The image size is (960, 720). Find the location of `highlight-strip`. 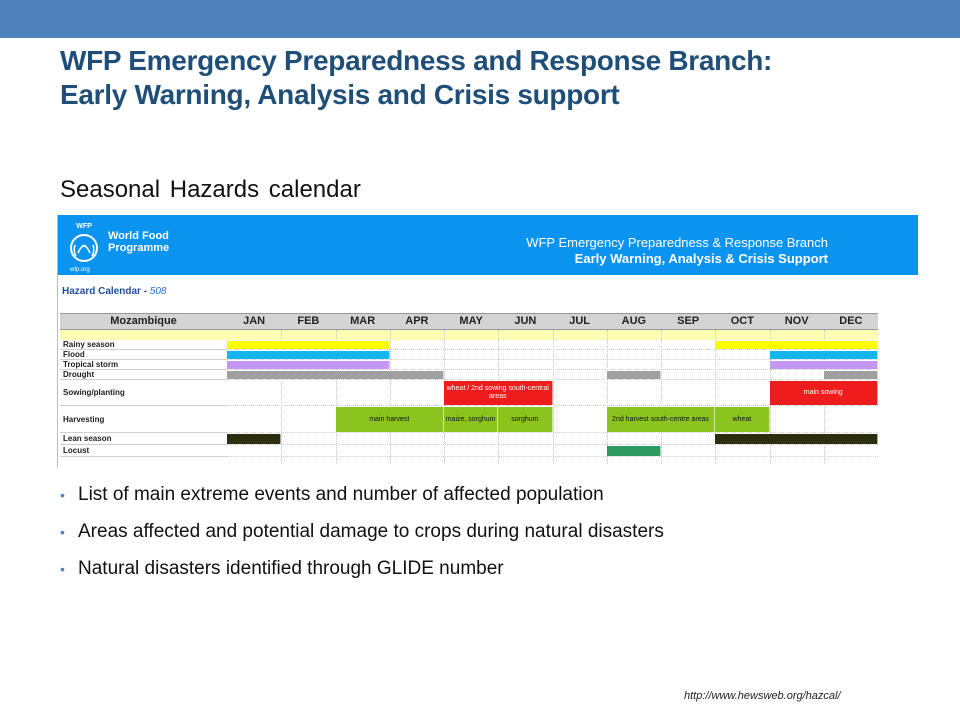

highlight-strip is located at coordinates (469, 335).